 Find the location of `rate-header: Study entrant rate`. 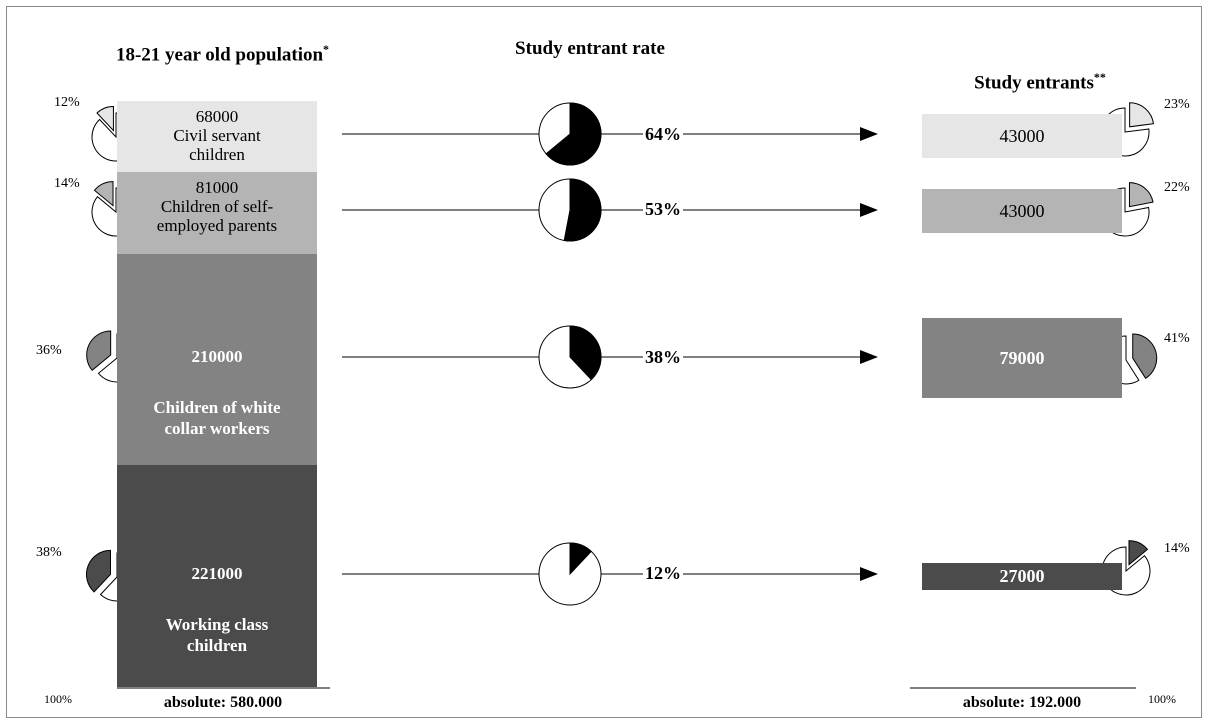

rate-header: Study entrant rate is located at coordinates (590, 48).